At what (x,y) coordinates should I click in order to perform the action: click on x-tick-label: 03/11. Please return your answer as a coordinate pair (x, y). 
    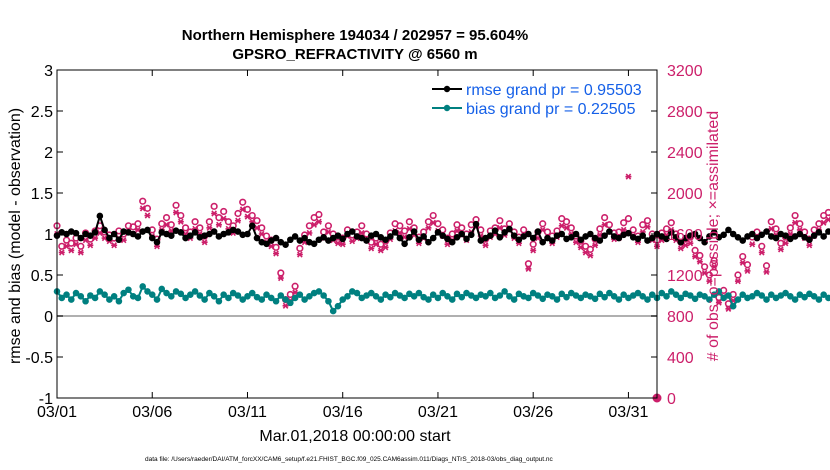
    Looking at the image, I should click on (247, 412).